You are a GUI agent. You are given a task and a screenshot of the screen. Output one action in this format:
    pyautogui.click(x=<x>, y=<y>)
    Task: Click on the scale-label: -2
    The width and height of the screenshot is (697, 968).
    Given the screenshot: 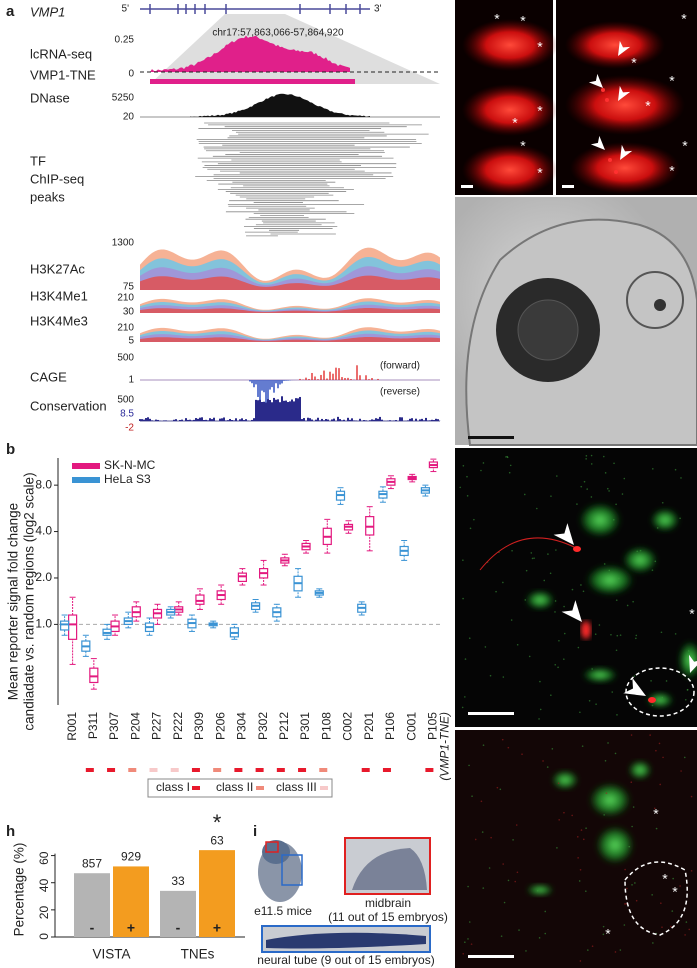 What is the action you would take?
    pyautogui.click(x=129, y=428)
    